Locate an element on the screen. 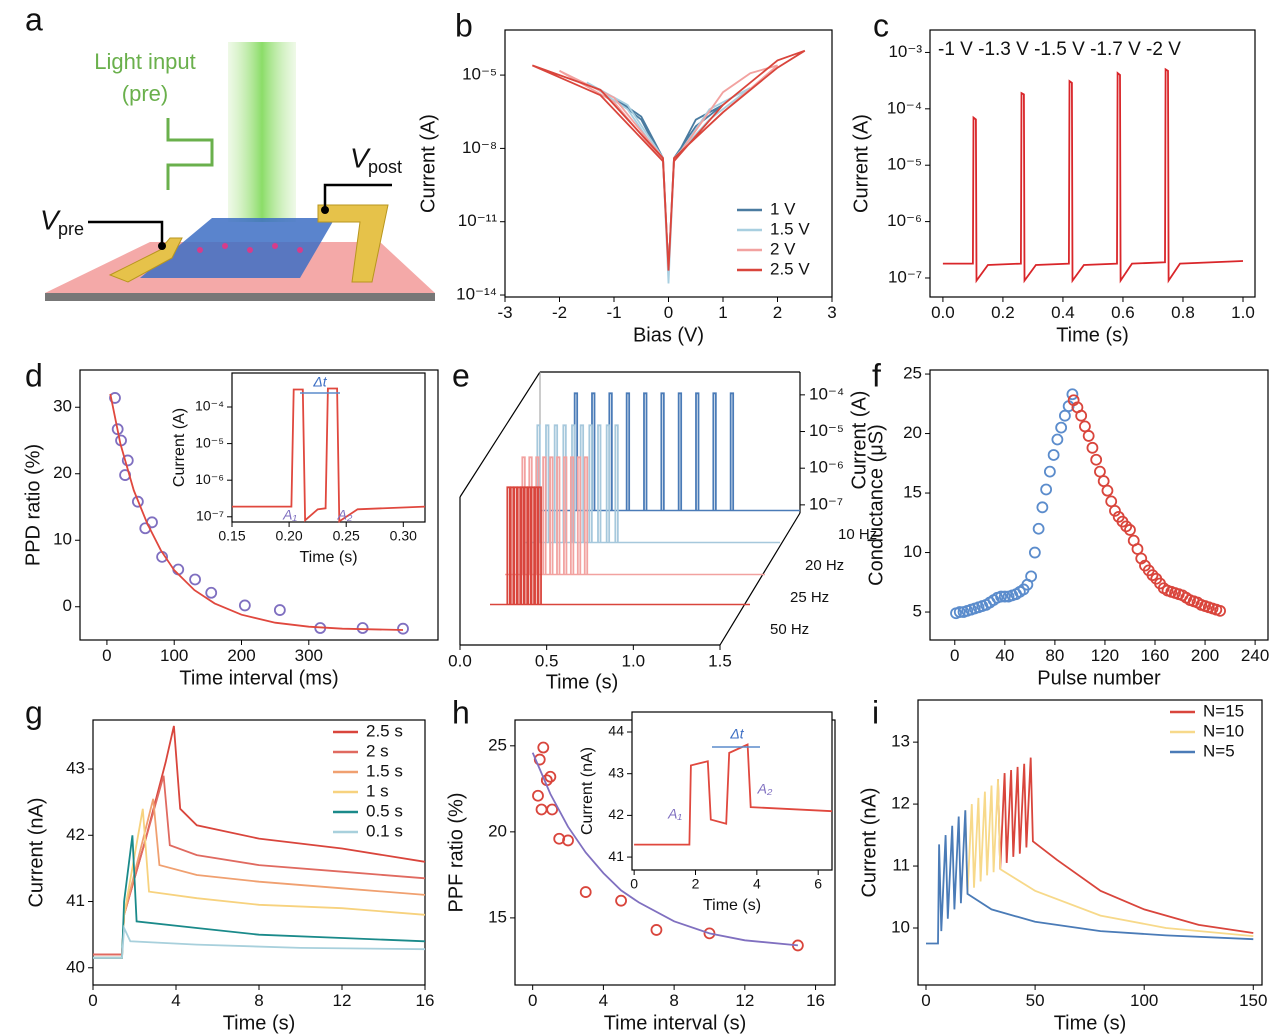  y-tick-label: 13 is located at coordinates (900, 741).